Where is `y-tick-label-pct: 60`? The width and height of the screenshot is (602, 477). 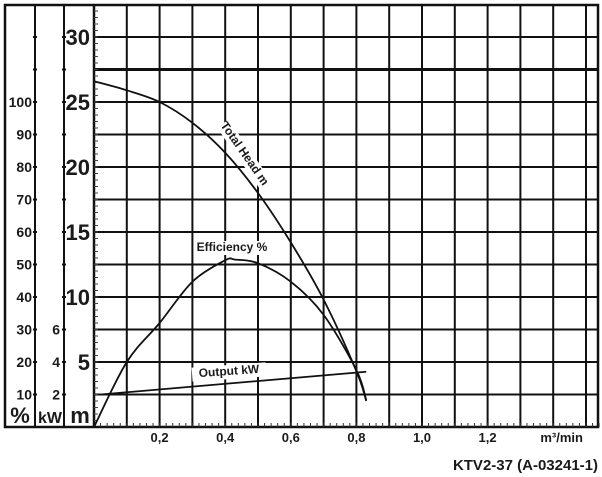 y-tick-label-pct: 60 is located at coordinates (24, 232).